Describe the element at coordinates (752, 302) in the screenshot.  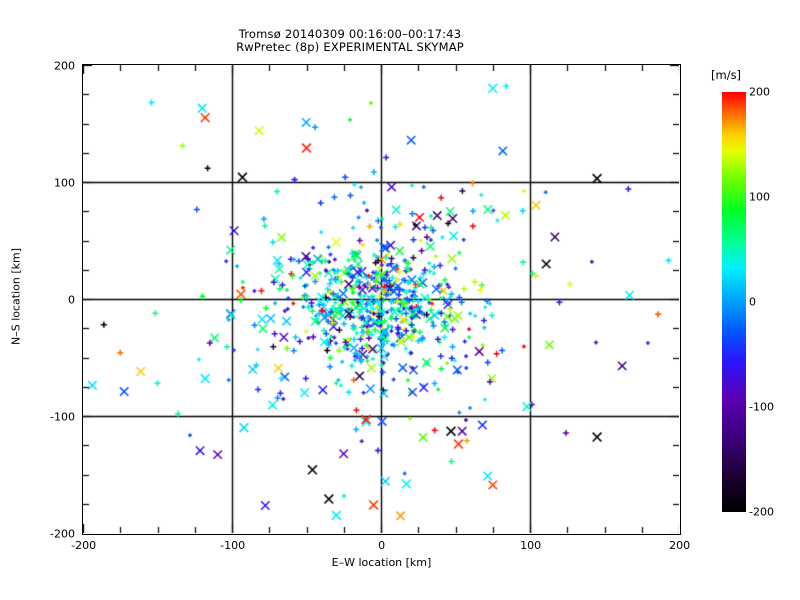
I see `colorbar-tick-label: 0` at that location.